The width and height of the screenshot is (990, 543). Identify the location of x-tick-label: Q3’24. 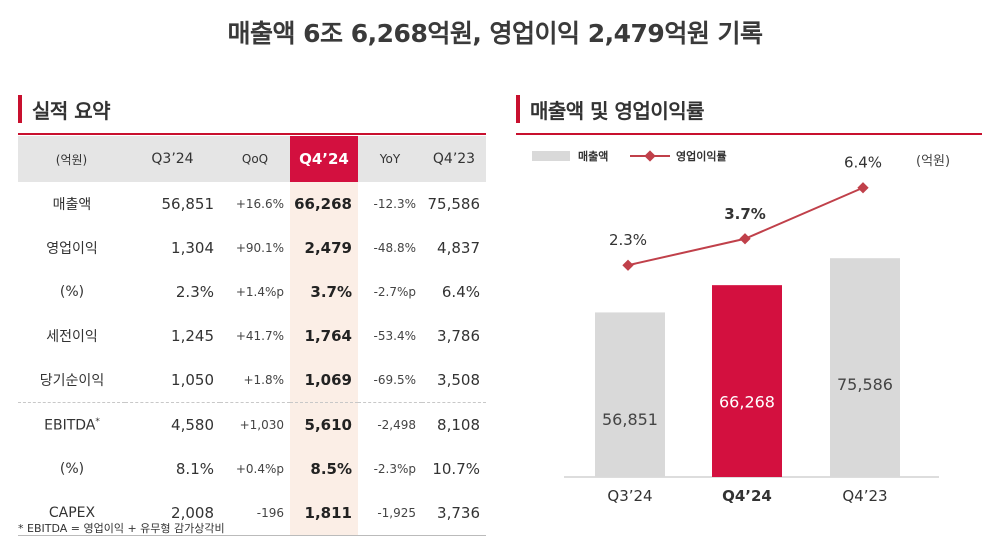
(629, 496).